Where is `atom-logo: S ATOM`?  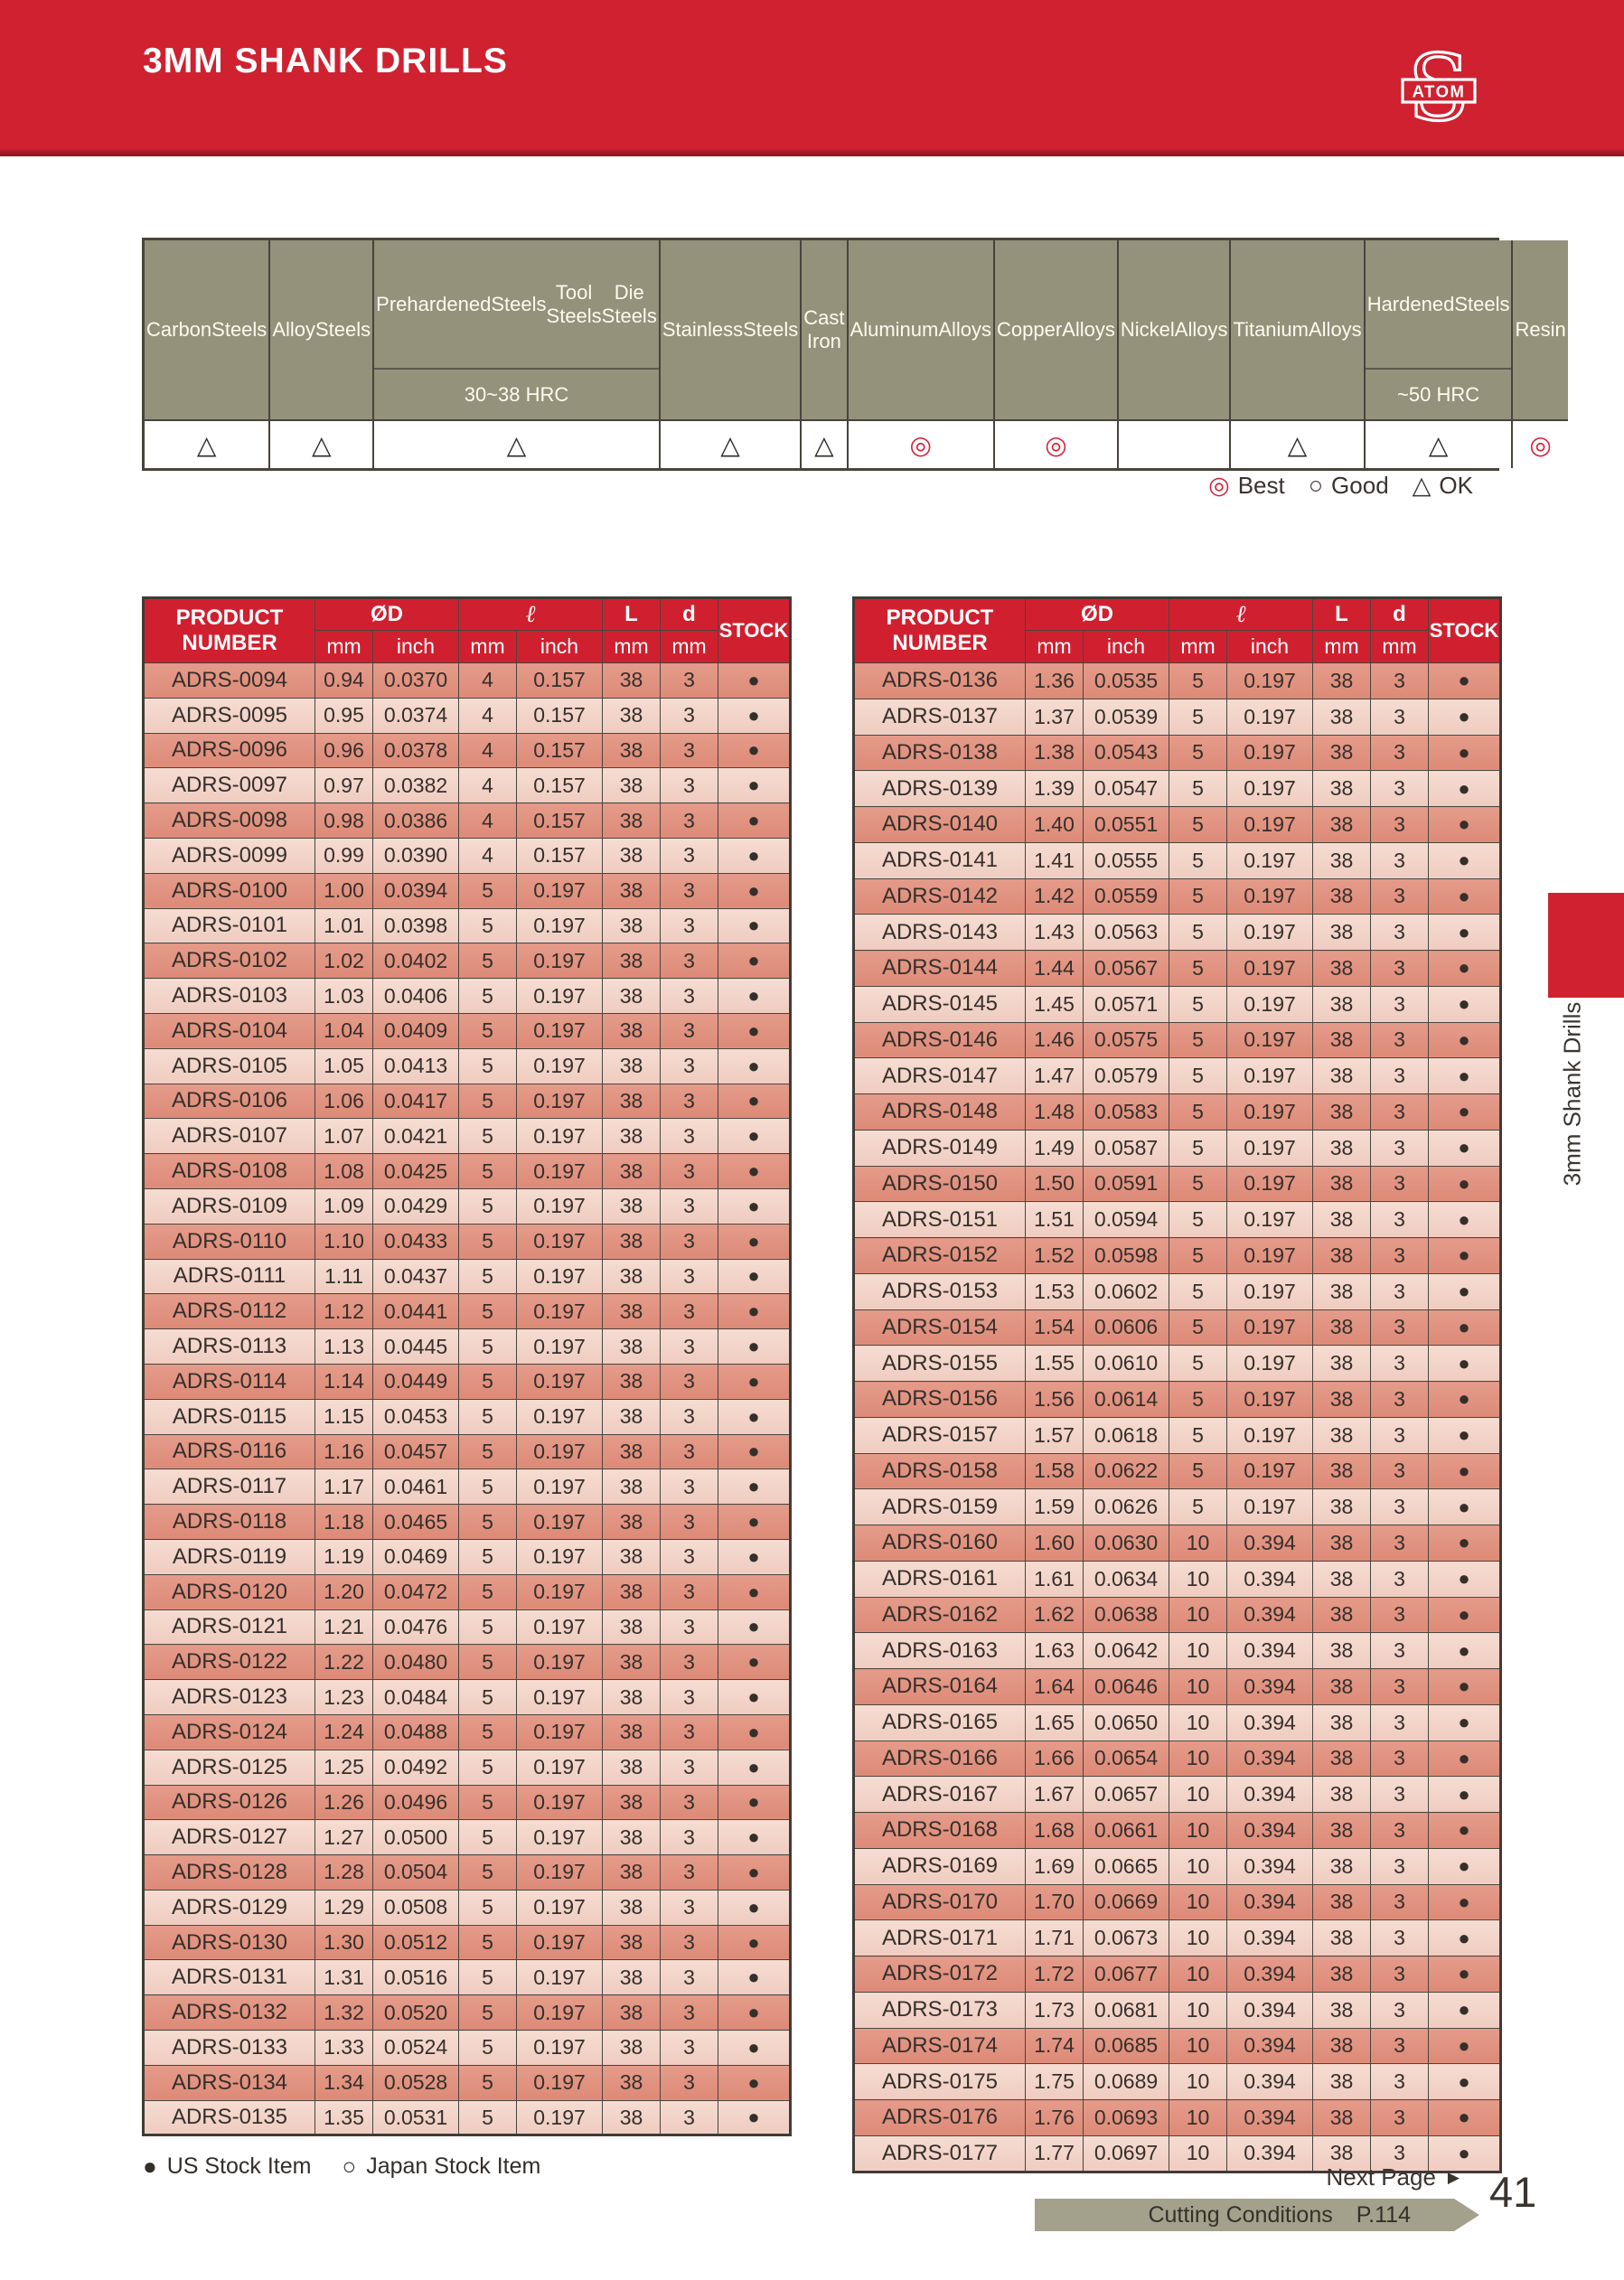 atom-logo: S ATOM is located at coordinates (1439, 90).